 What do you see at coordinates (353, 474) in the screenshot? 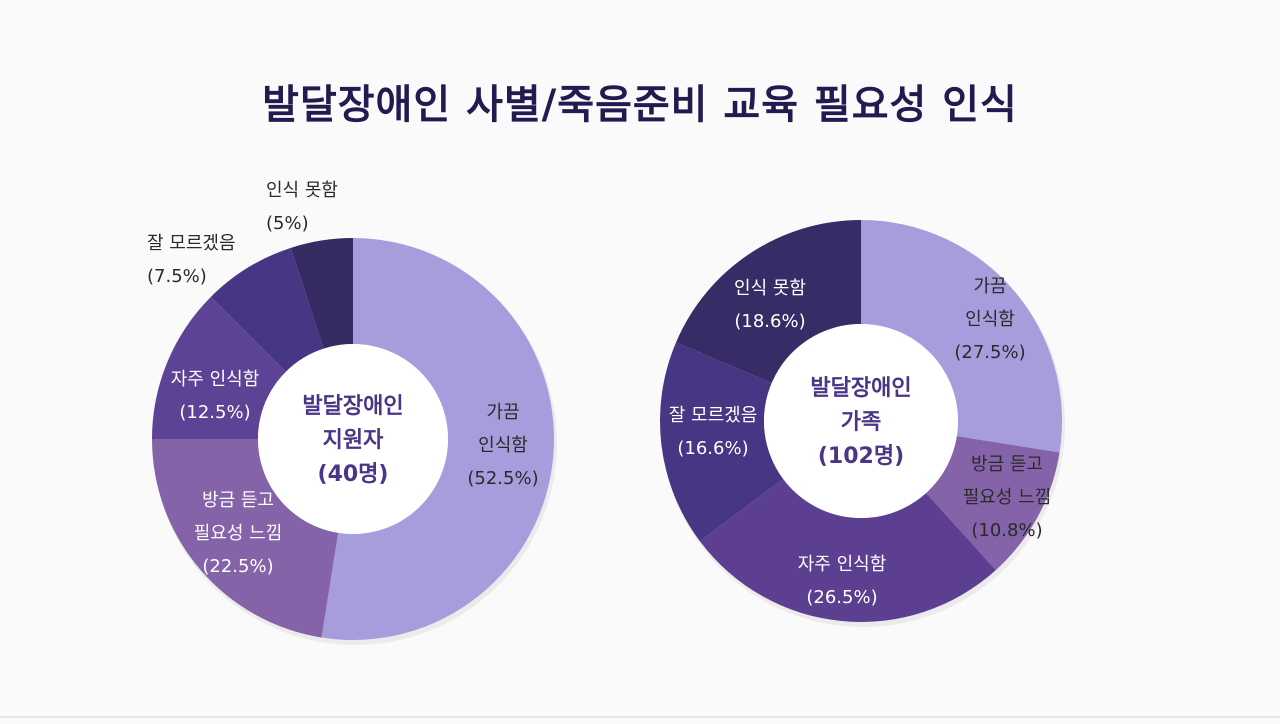
I see `center-label-line: (40명)` at bounding box center [353, 474].